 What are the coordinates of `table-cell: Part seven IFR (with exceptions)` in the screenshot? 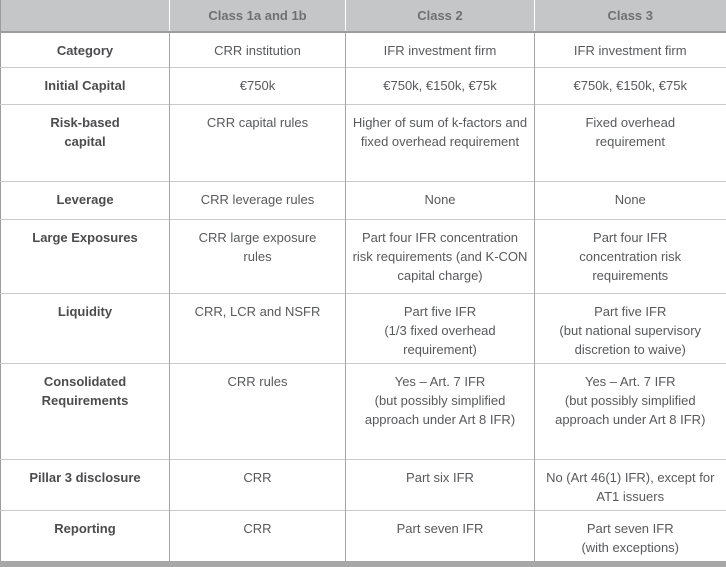 It's located at (630, 537).